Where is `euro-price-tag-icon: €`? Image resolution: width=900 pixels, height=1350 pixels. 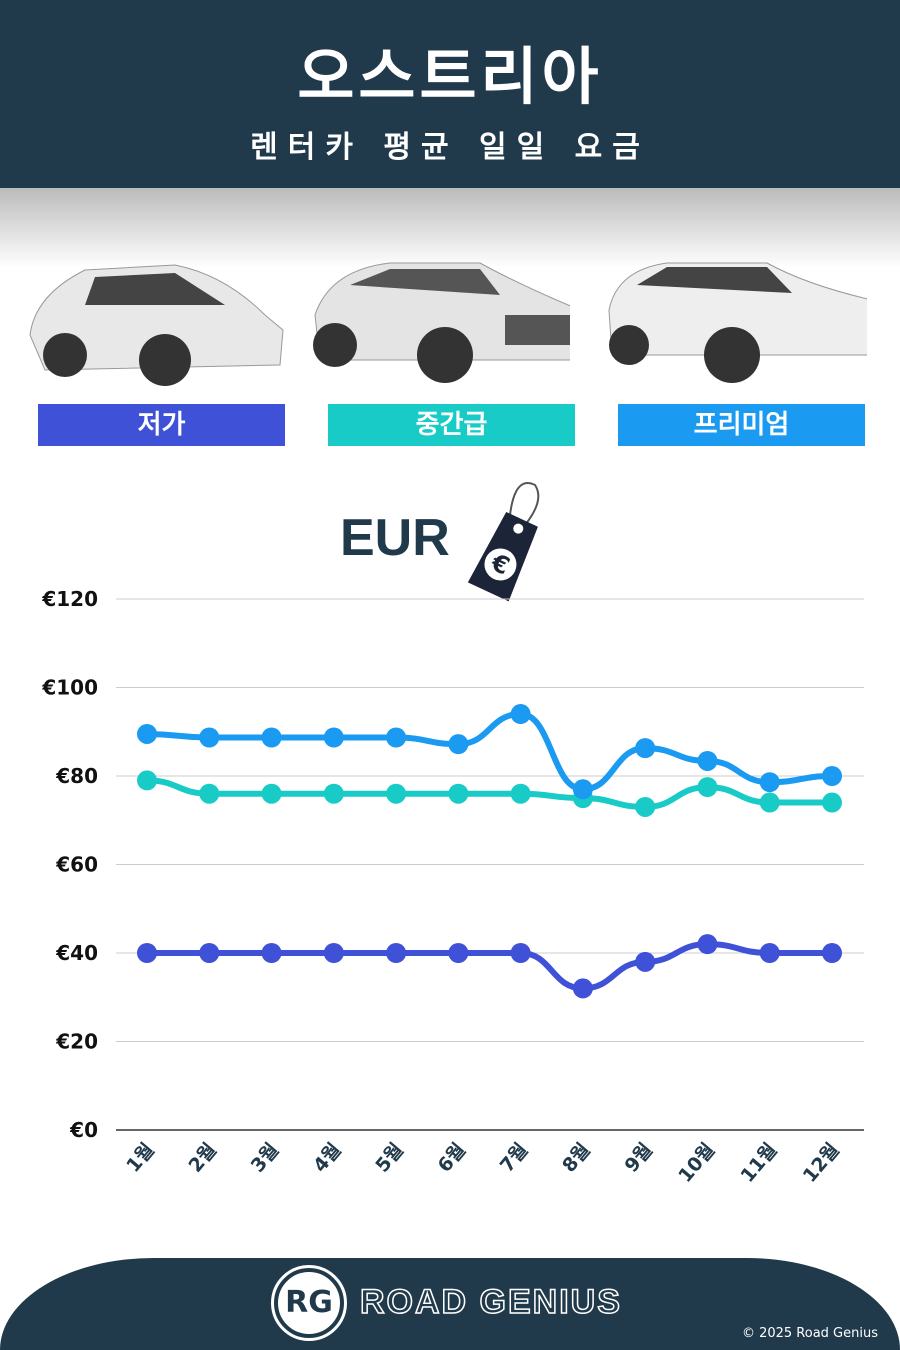 euro-price-tag-icon: € is located at coordinates (503, 542).